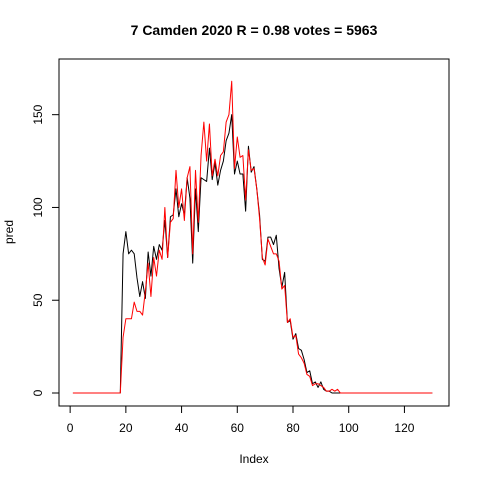 The height and width of the screenshot is (480, 480). What do you see at coordinates (38, 114) in the screenshot?
I see `y-tick-label: 150` at bounding box center [38, 114].